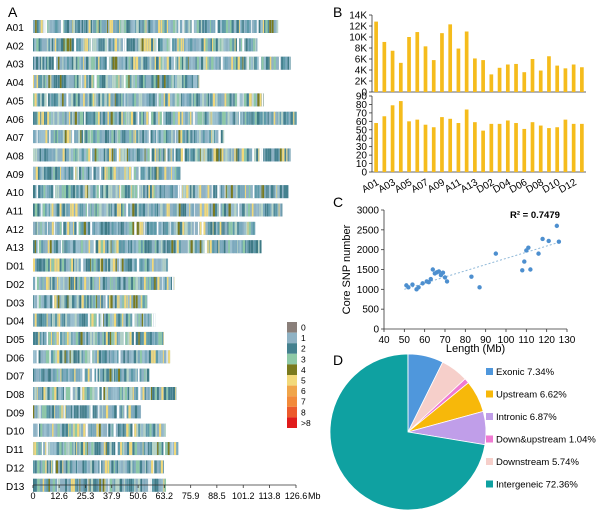  I want to click on y-tick-label: 4K, so click(361, 71).